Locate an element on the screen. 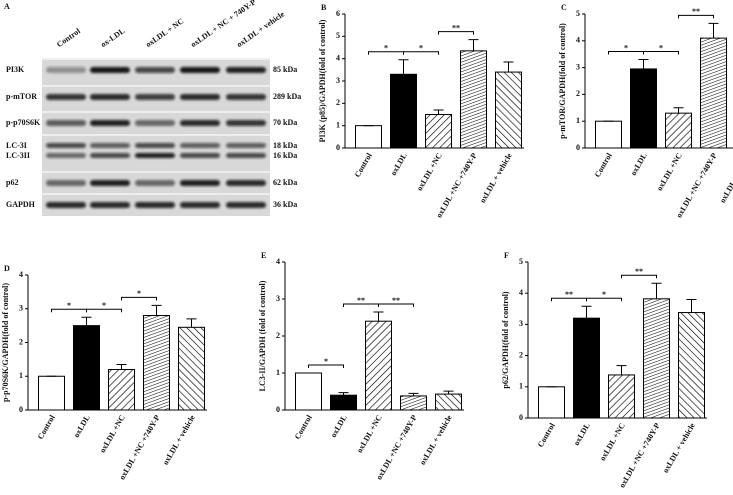  y-axis-label: p-mTOR/GAPDH(fold of control) is located at coordinates (562, 81).